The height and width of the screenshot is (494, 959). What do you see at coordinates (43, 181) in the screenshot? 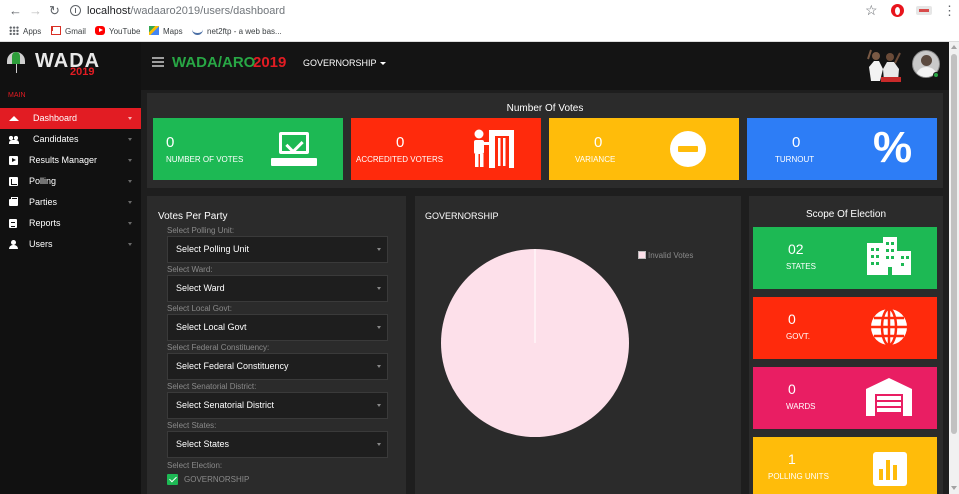
I see `sidebar-item-label: Polling` at bounding box center [43, 181].